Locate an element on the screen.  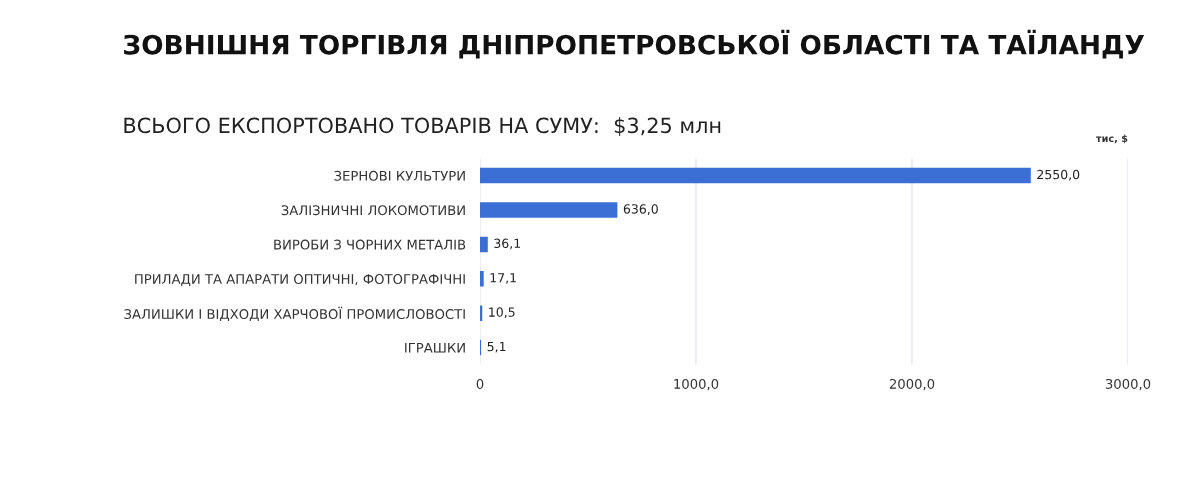
y-tick-label: ІГРАШКИ is located at coordinates (435, 347).